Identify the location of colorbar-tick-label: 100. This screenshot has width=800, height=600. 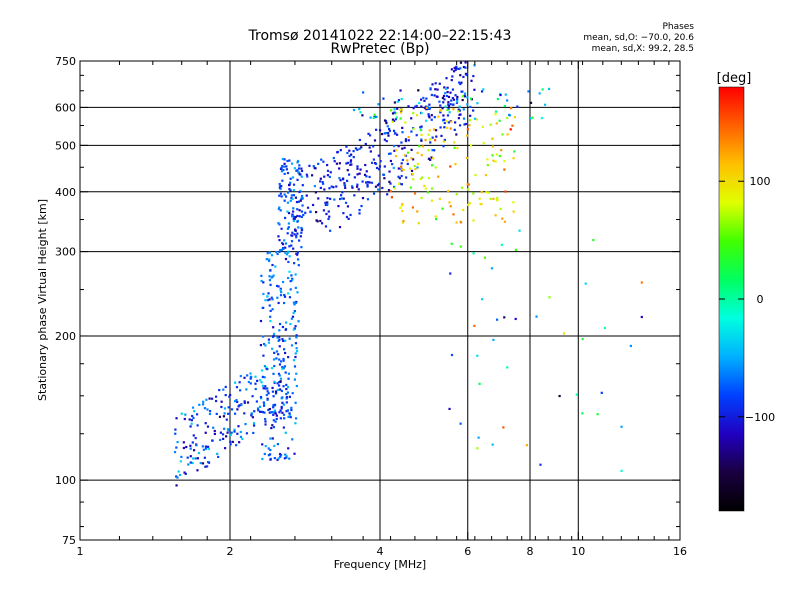
(760, 181).